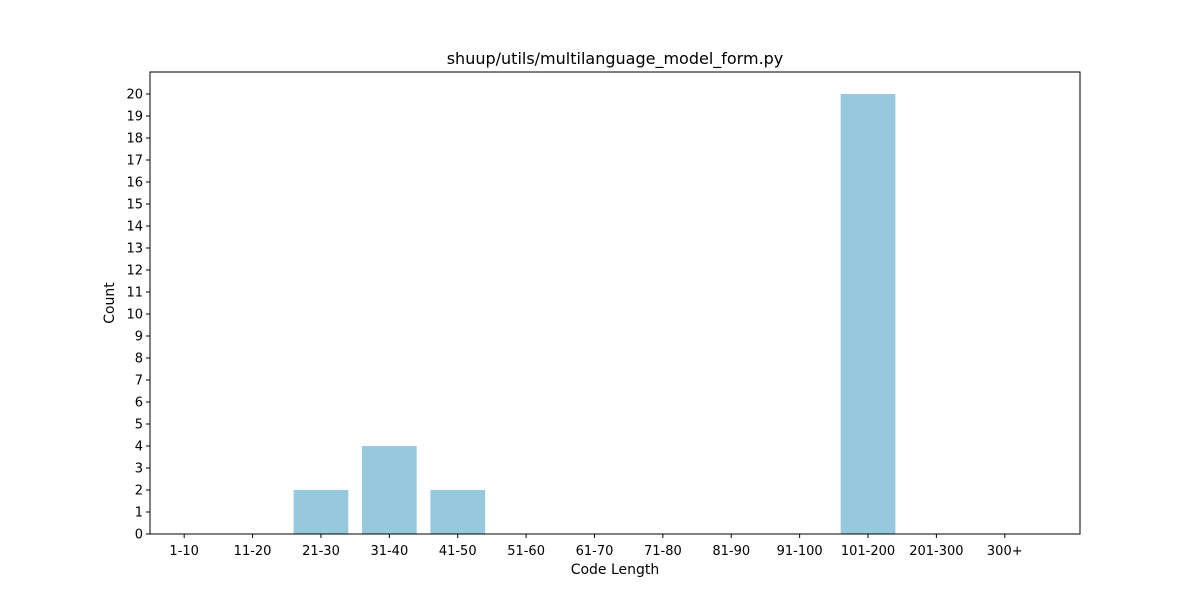  I want to click on x-tick-label: 91-100, so click(800, 551).